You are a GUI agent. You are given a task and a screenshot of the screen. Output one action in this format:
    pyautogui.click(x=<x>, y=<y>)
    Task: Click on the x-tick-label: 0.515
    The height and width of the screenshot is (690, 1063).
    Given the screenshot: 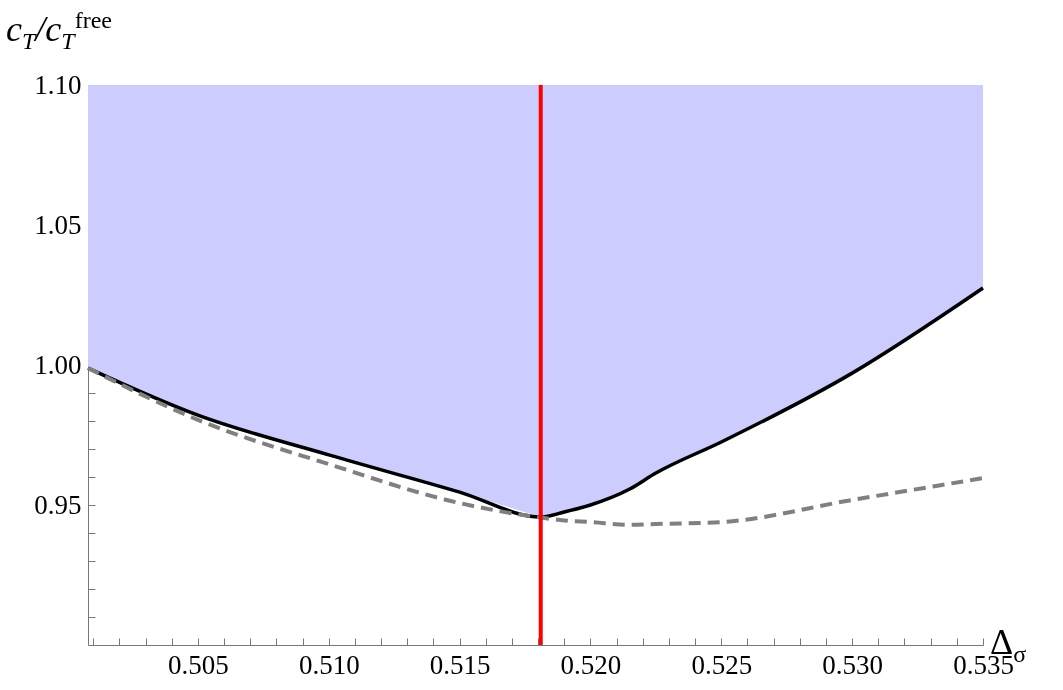 What is the action you would take?
    pyautogui.click(x=460, y=664)
    